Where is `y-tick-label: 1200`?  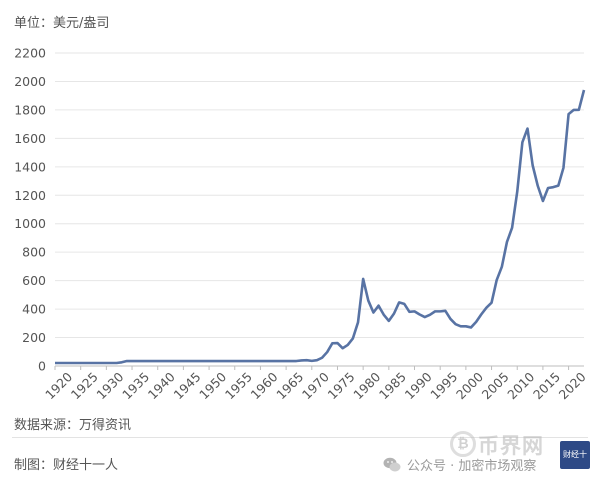
y-tick-label: 1200 is located at coordinates (30, 195).